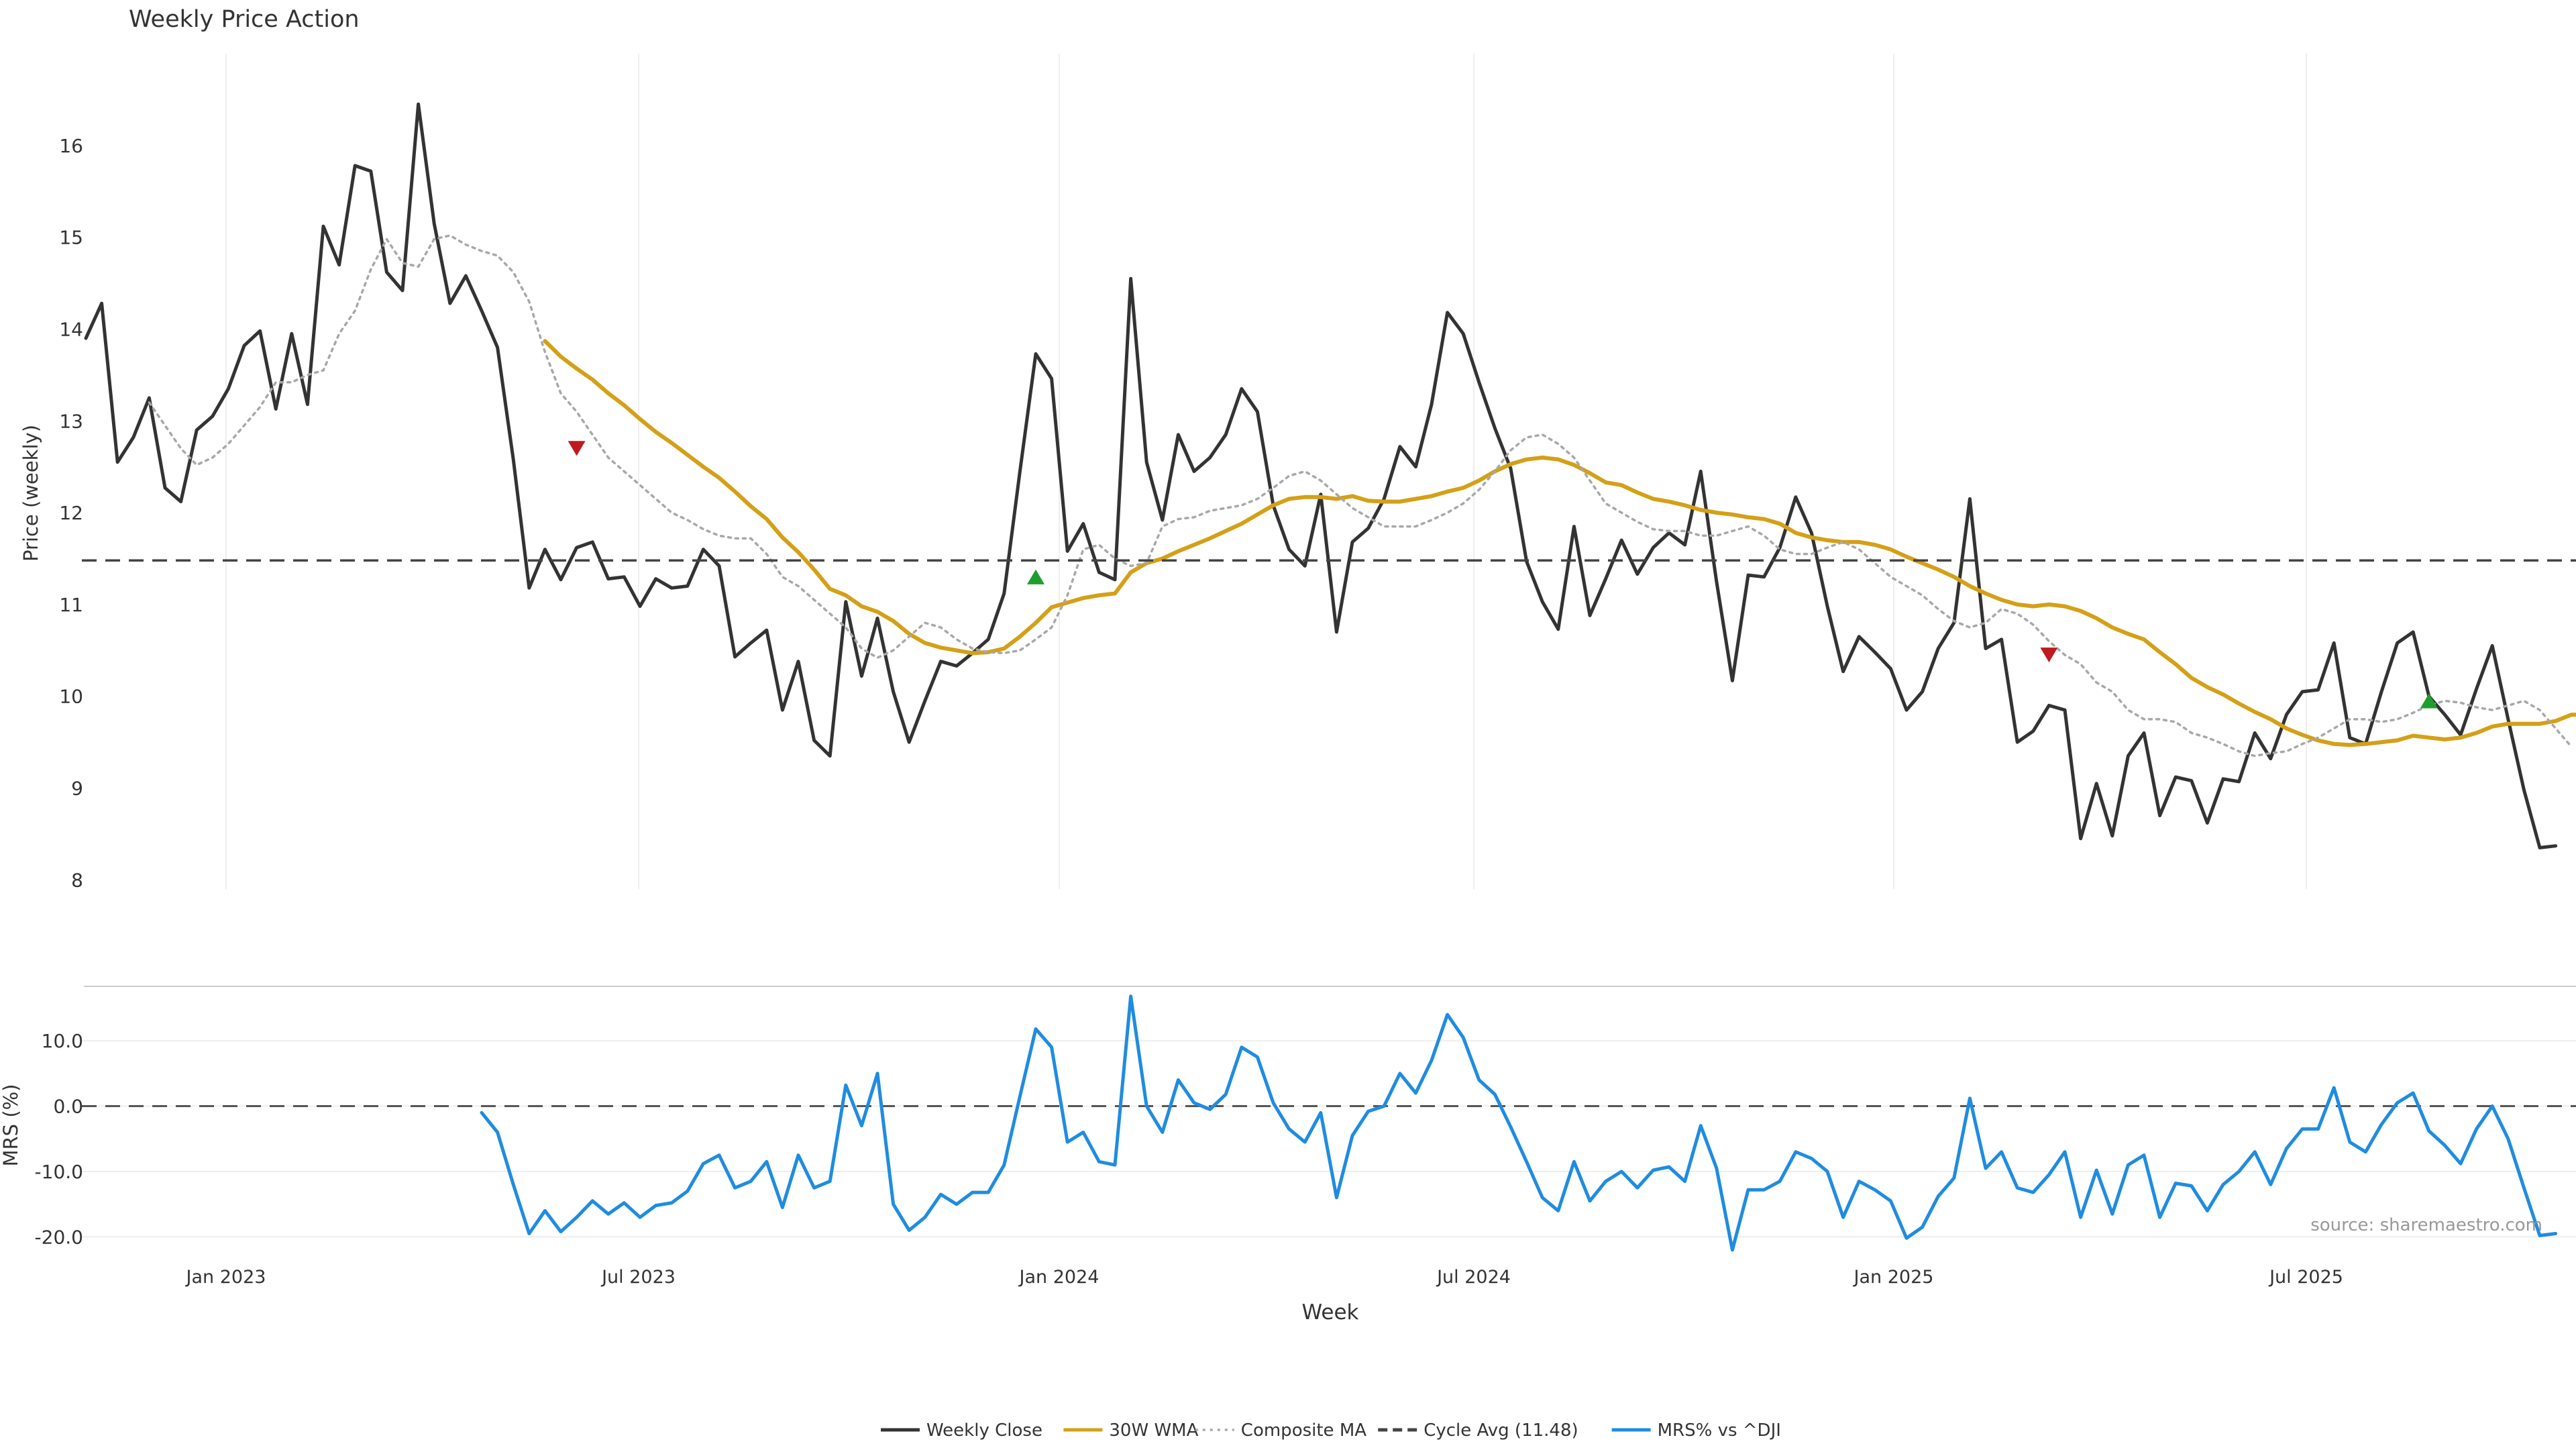 This screenshot has height=1452, width=2576. What do you see at coordinates (1303, 1431) in the screenshot?
I see `legend-label: Composite MA` at bounding box center [1303, 1431].